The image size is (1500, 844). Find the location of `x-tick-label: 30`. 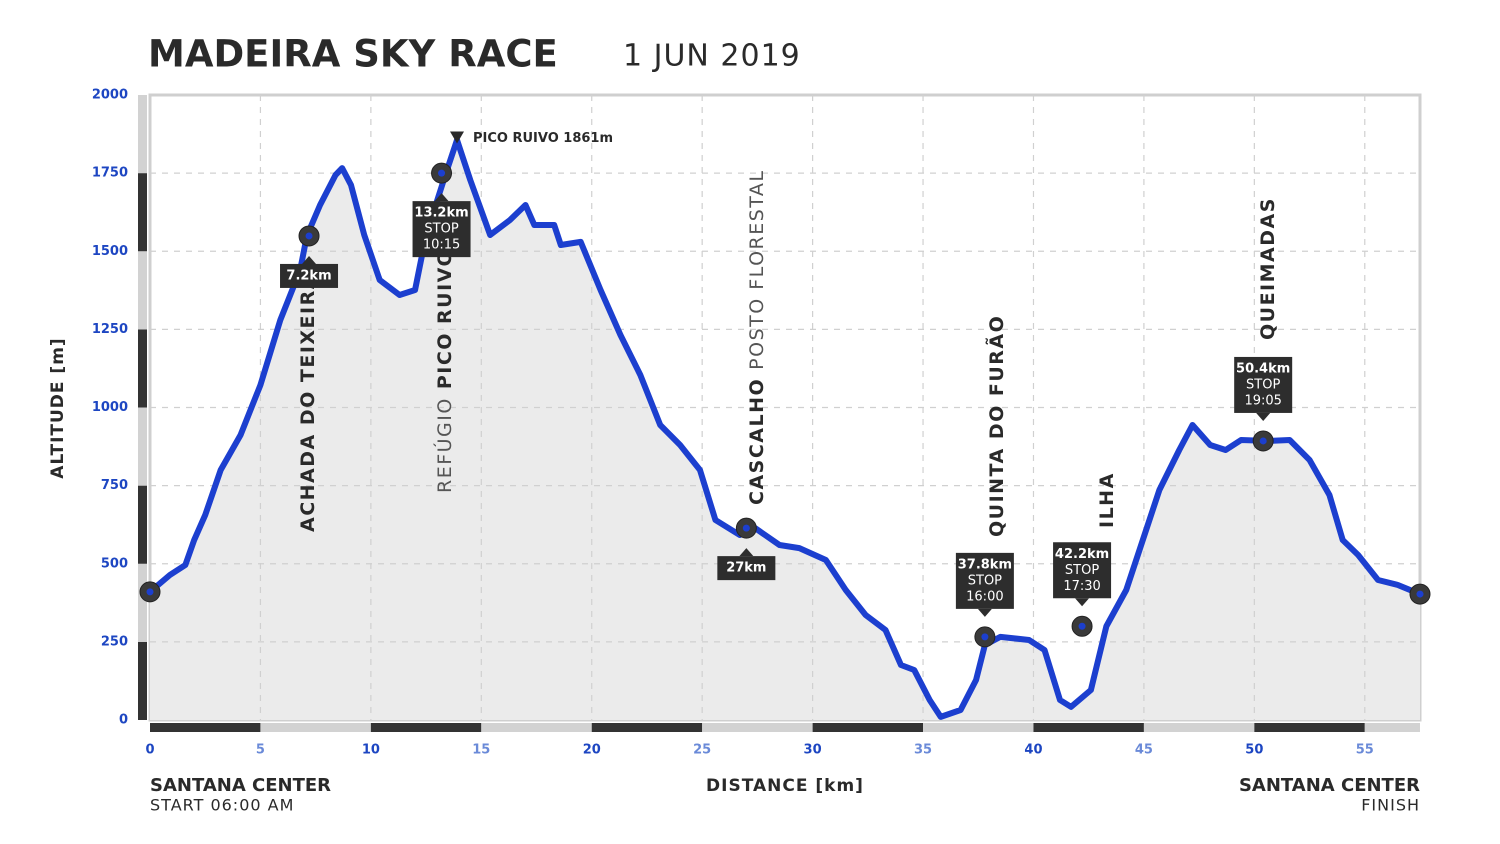

x-tick-label: 30 is located at coordinates (813, 750).